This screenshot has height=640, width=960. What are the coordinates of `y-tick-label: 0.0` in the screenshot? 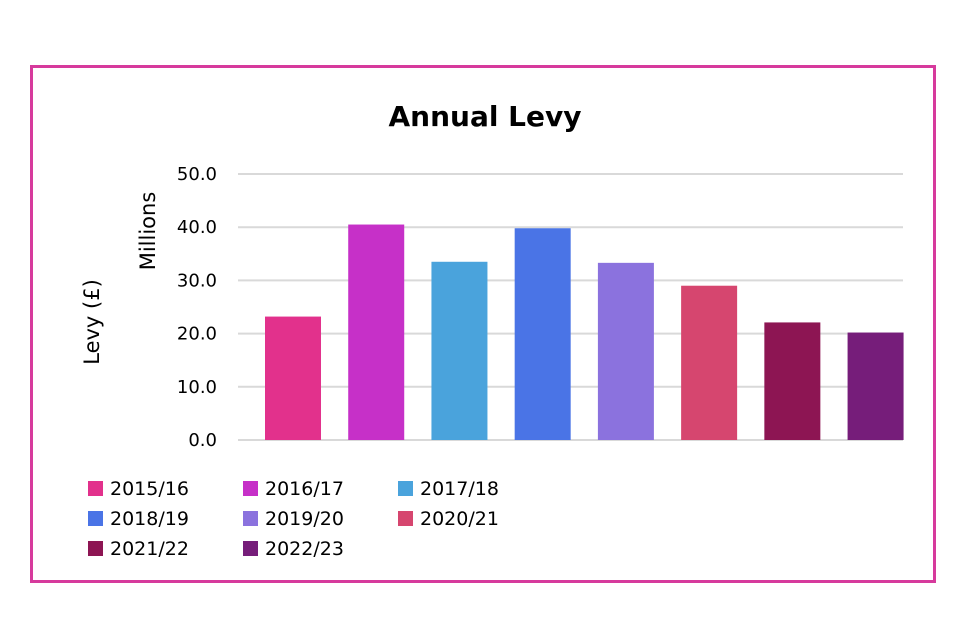 It's located at (202, 440).